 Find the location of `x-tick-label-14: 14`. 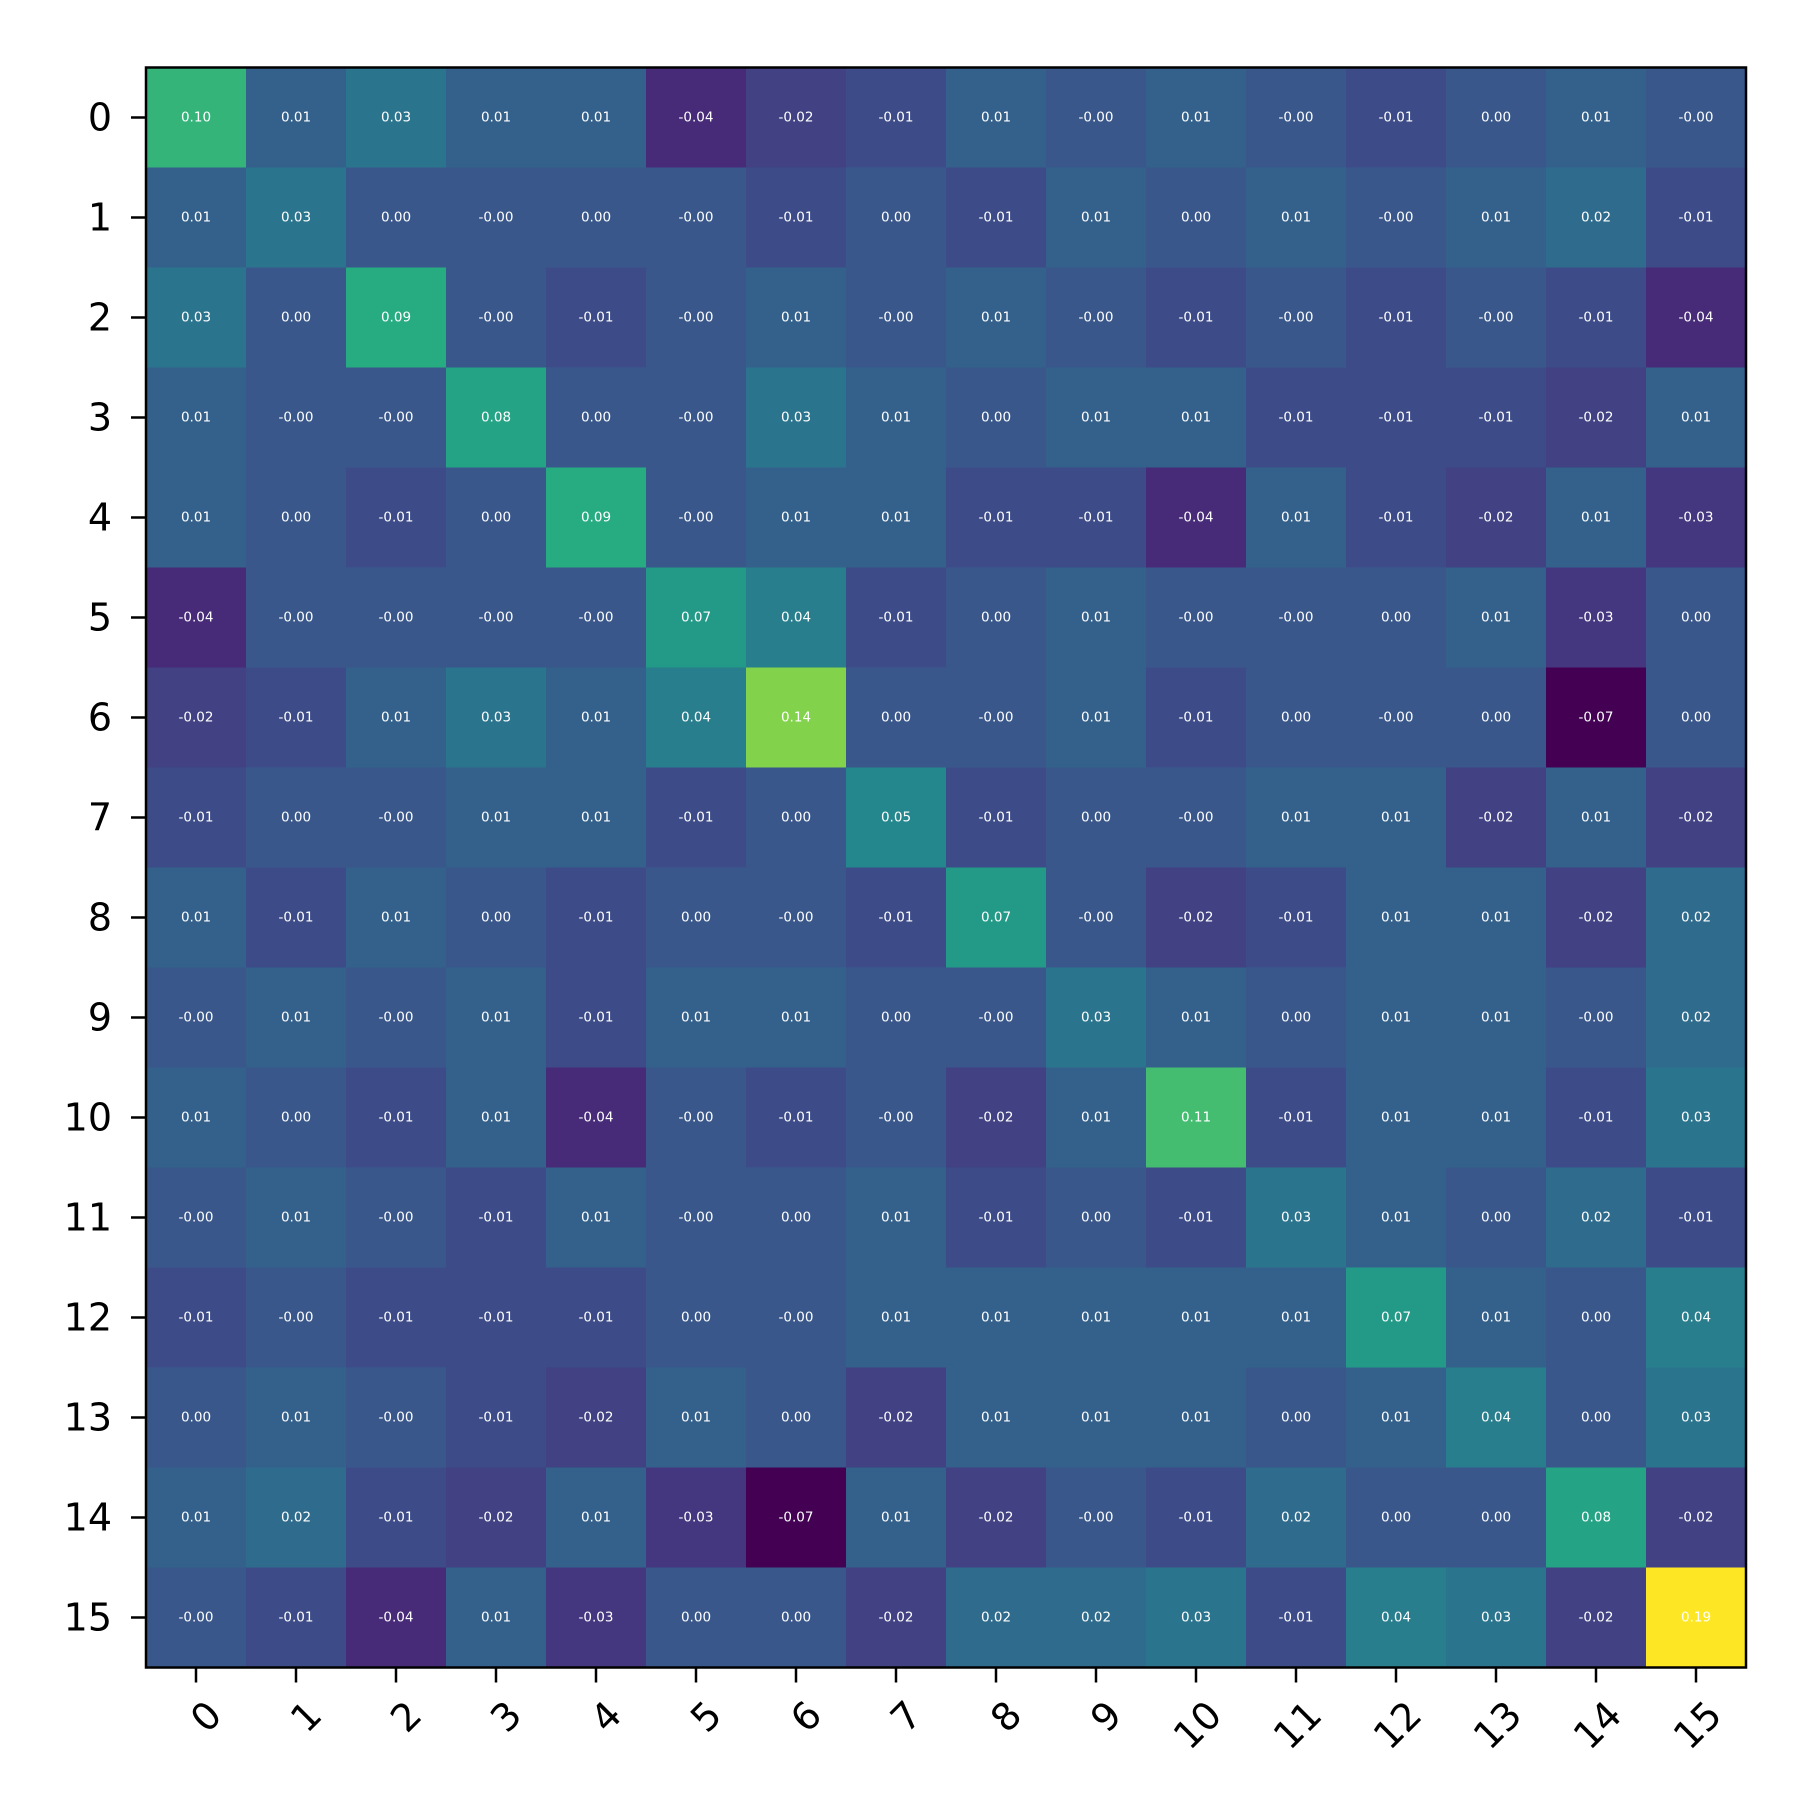

x-tick-label-14: 14 is located at coordinates (1597, 1725).